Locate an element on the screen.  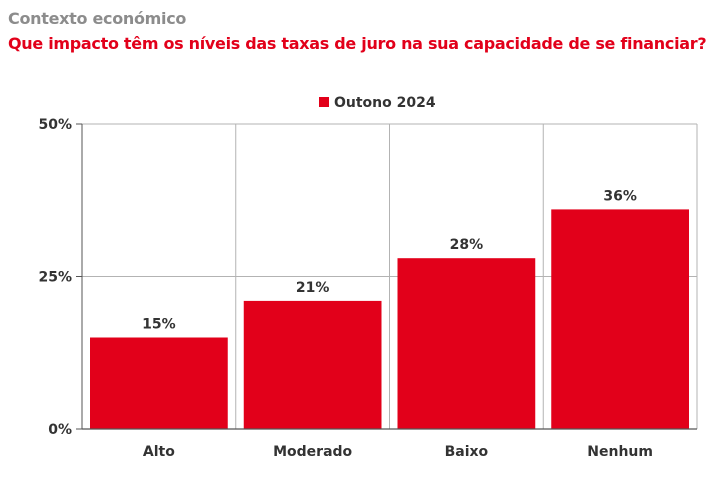
data-label: 28% is located at coordinates (467, 245).